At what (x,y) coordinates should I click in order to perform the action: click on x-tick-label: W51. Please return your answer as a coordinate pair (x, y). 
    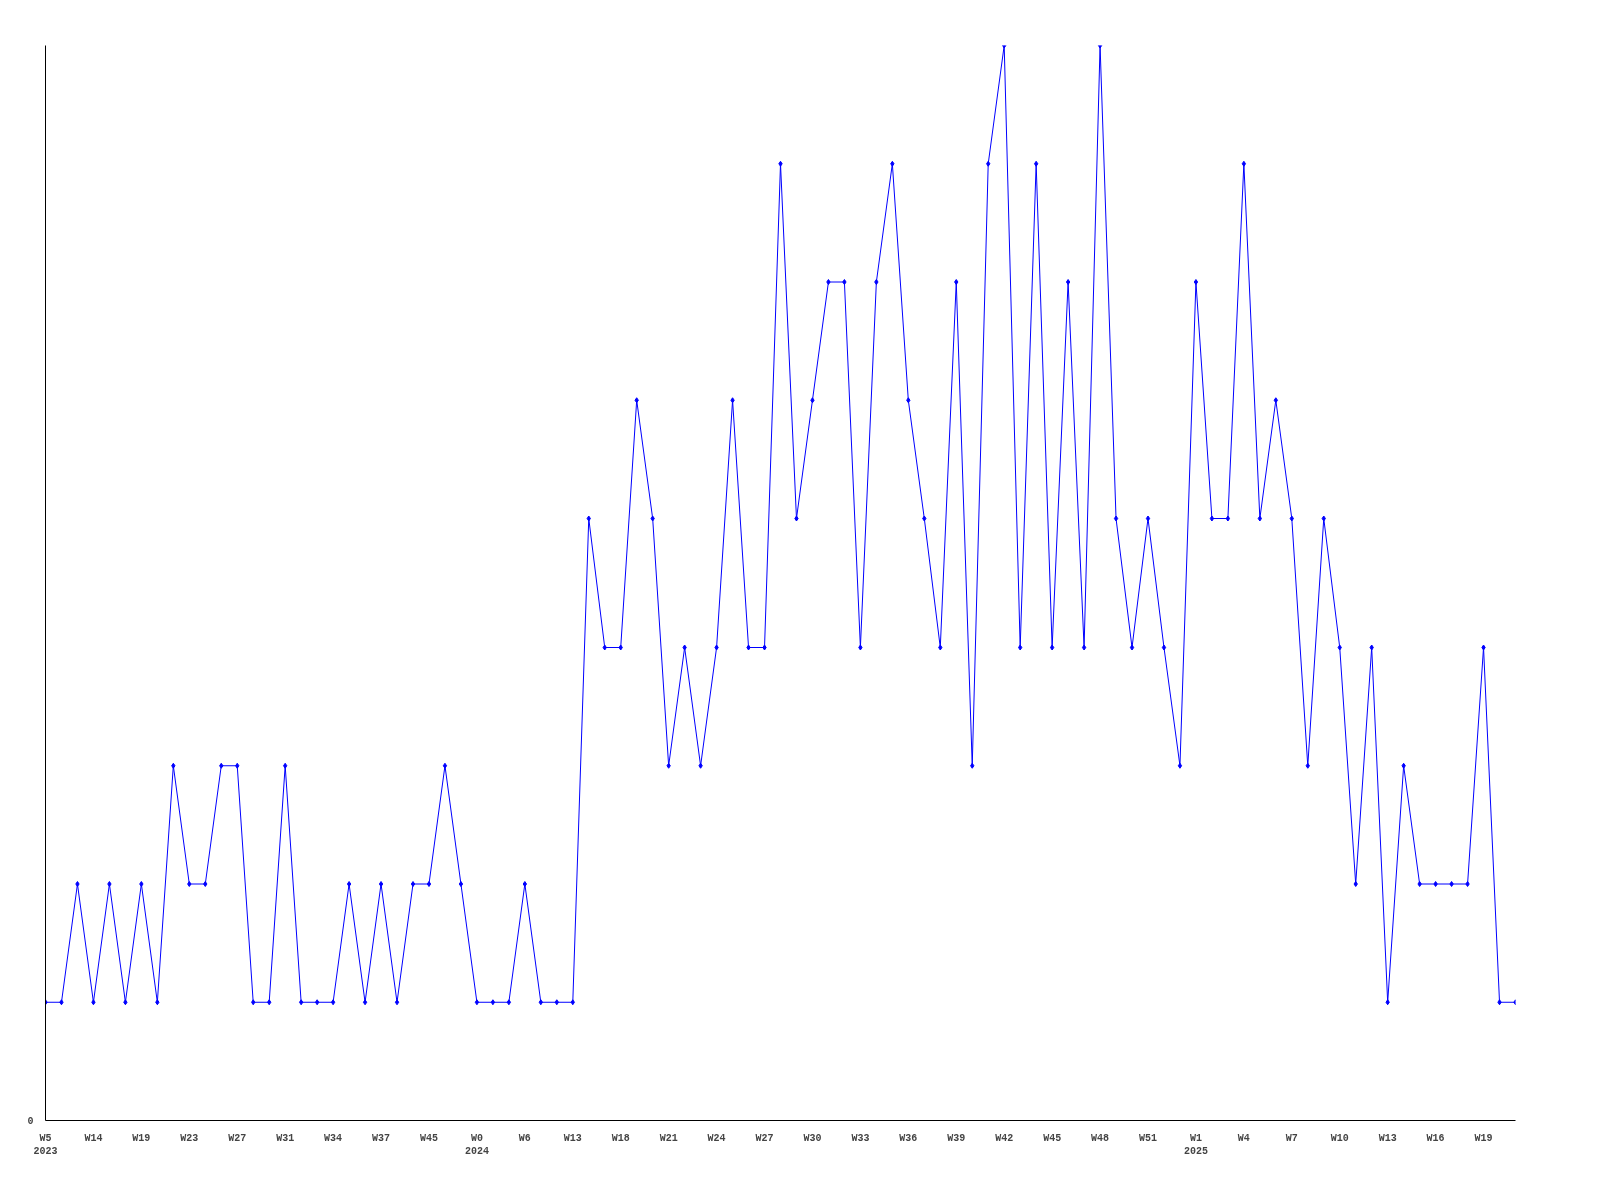
    Looking at the image, I should click on (1148, 1138).